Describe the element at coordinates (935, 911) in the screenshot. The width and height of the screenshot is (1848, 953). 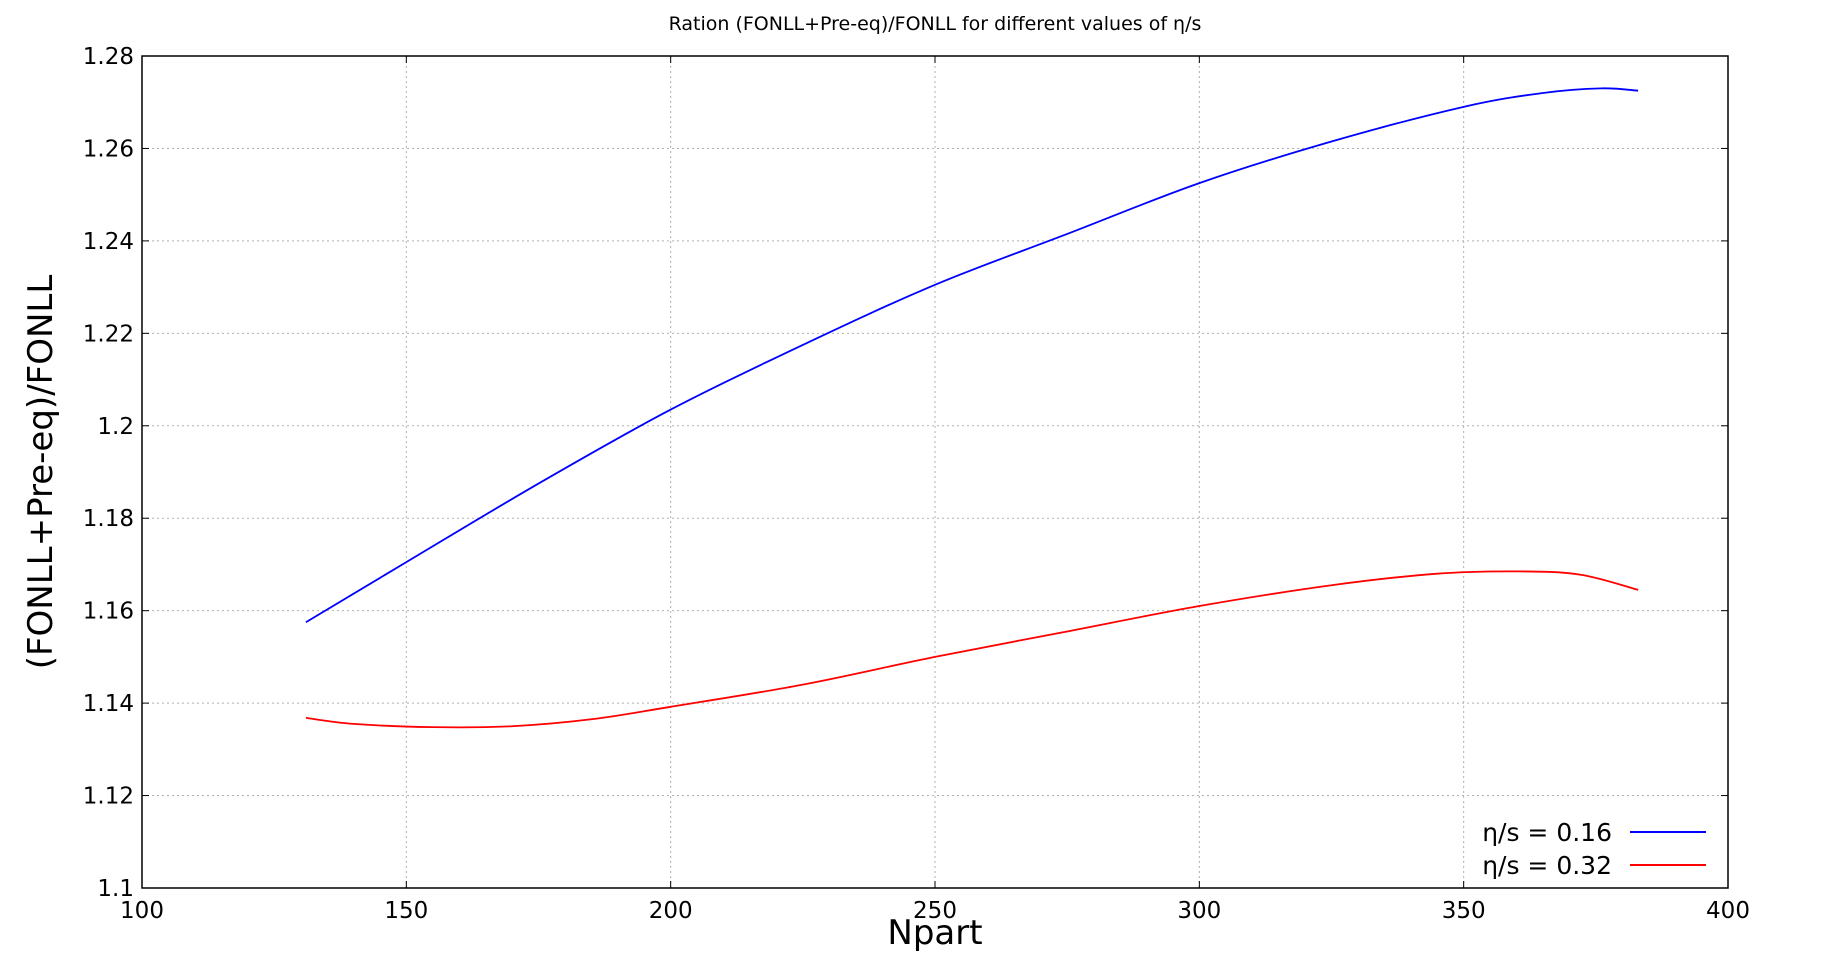
I see `x-tick-label: 250` at that location.